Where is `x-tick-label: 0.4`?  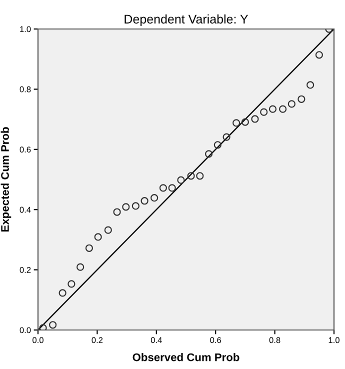
x-tick-label: 0.4 is located at coordinates (156, 340).